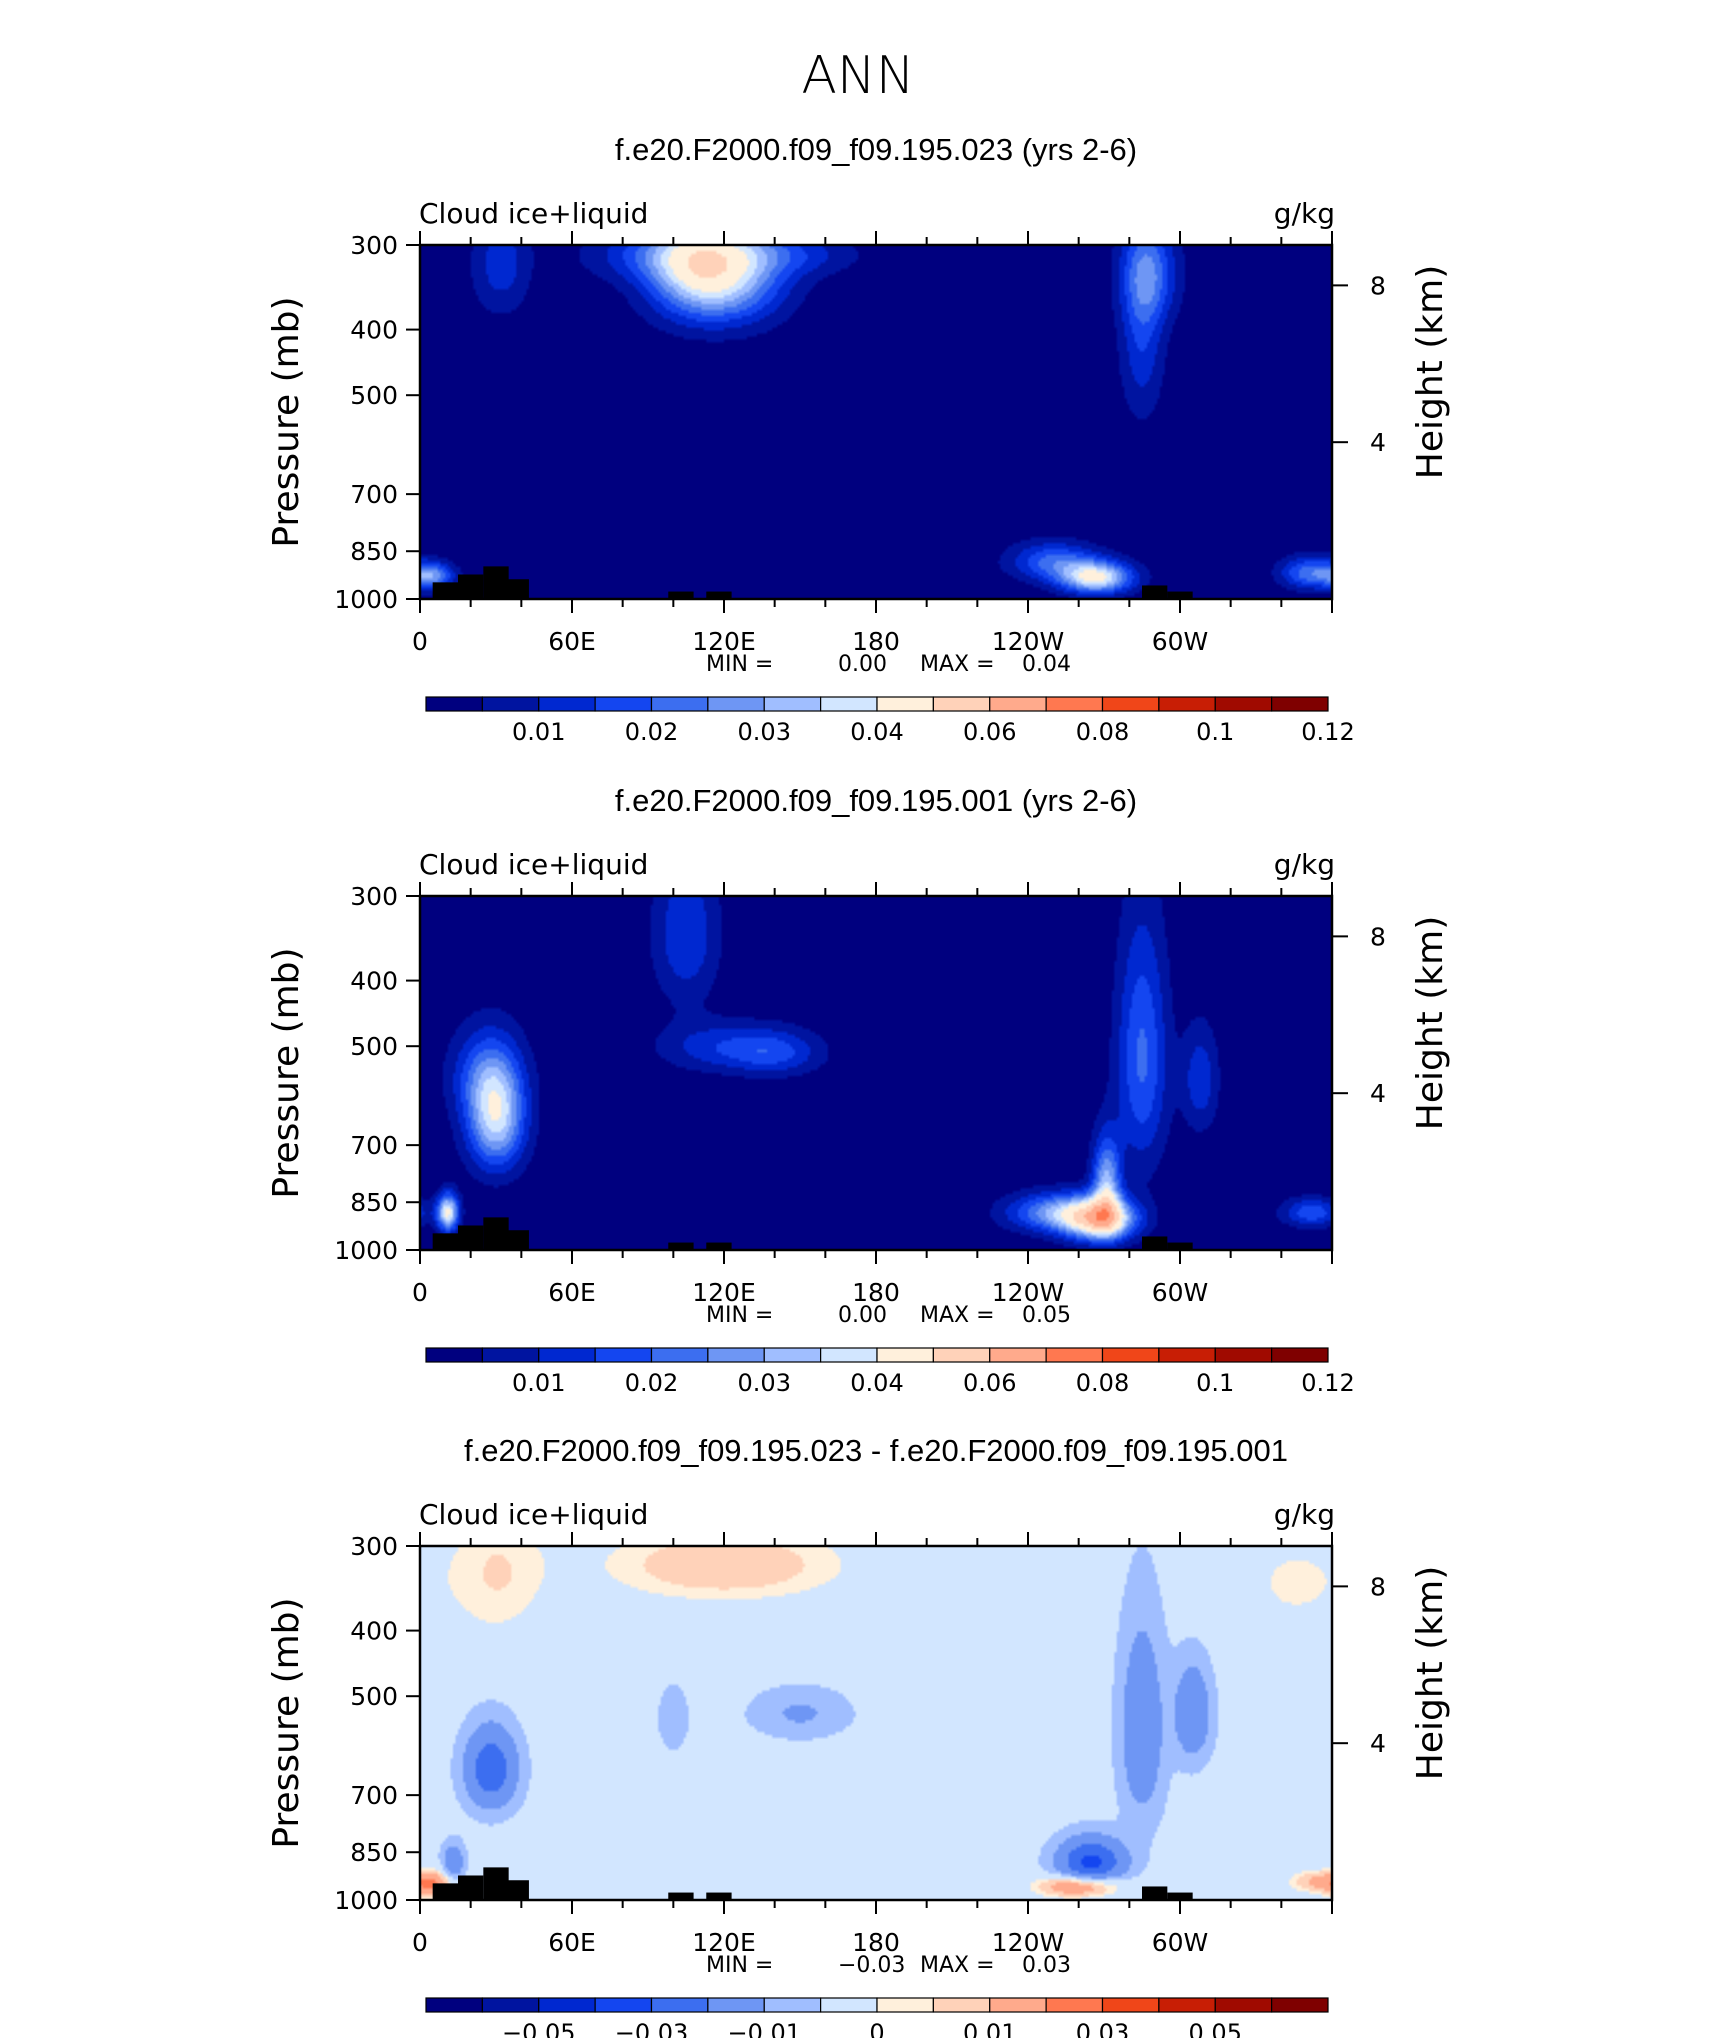  I want to click on colorbar-label: 0.03, so click(1102, 2028).